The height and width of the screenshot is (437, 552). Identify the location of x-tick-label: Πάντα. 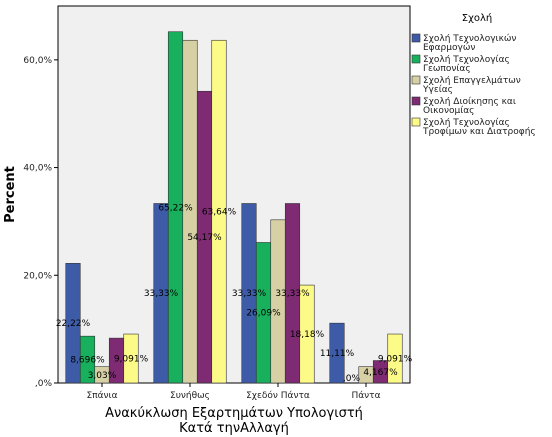
(365, 396).